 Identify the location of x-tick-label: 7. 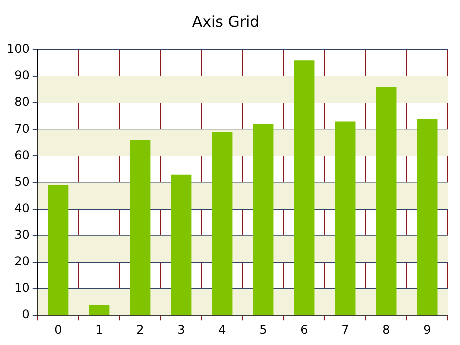
(346, 329).